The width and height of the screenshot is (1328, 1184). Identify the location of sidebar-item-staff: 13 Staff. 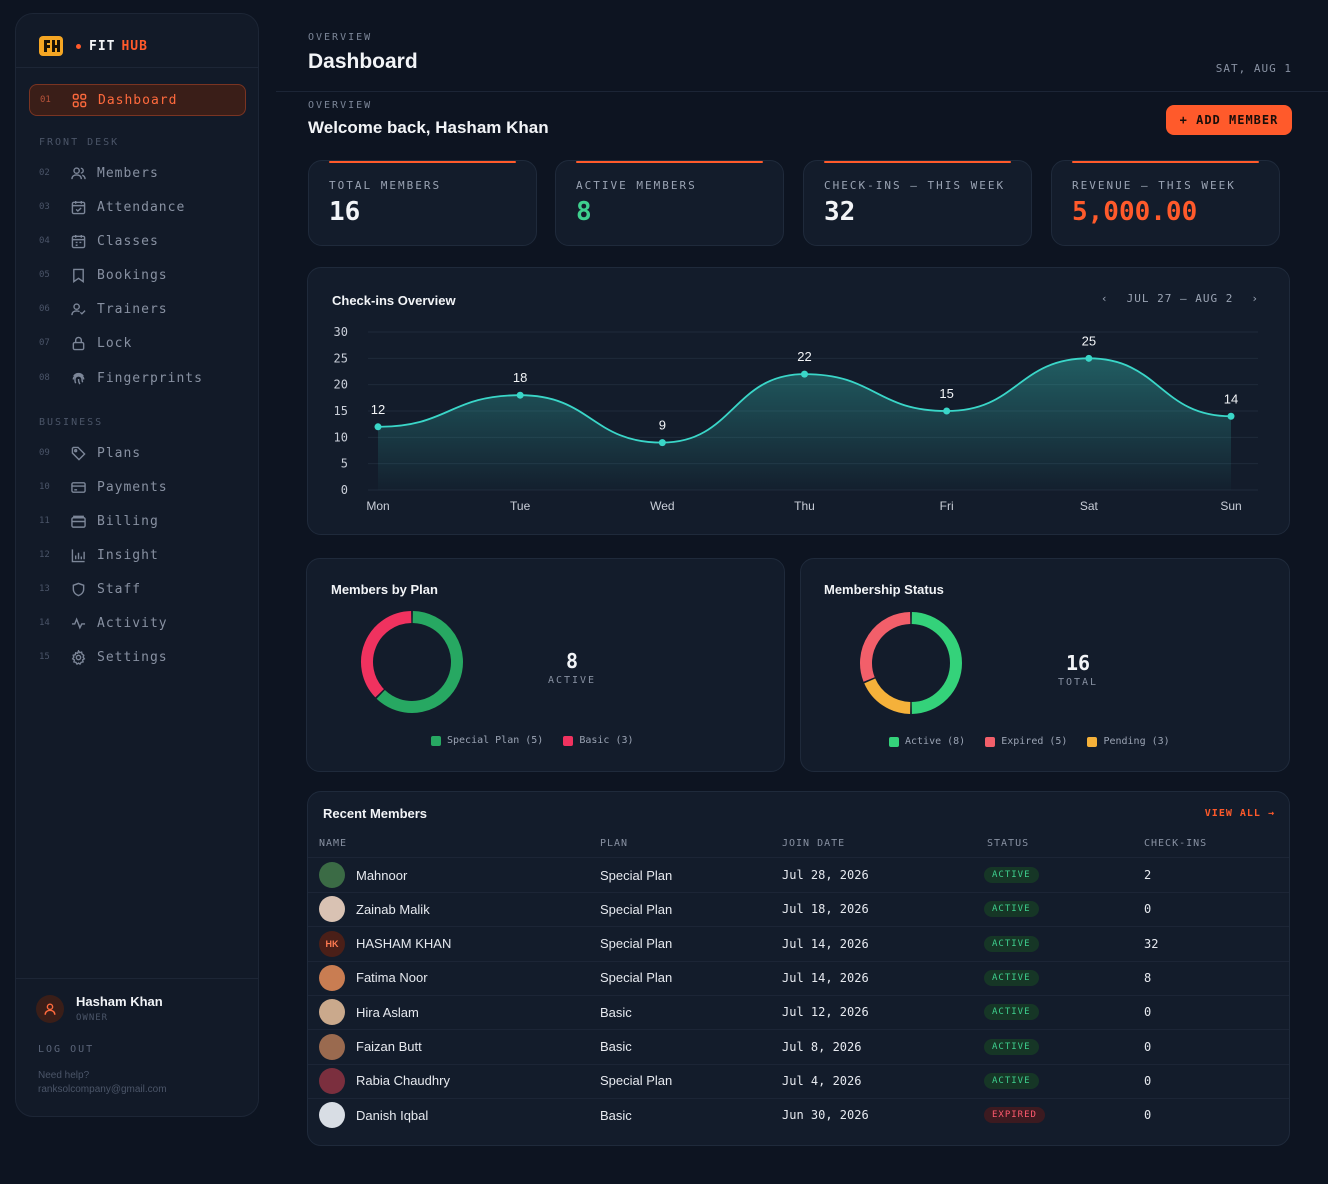
(137, 589).